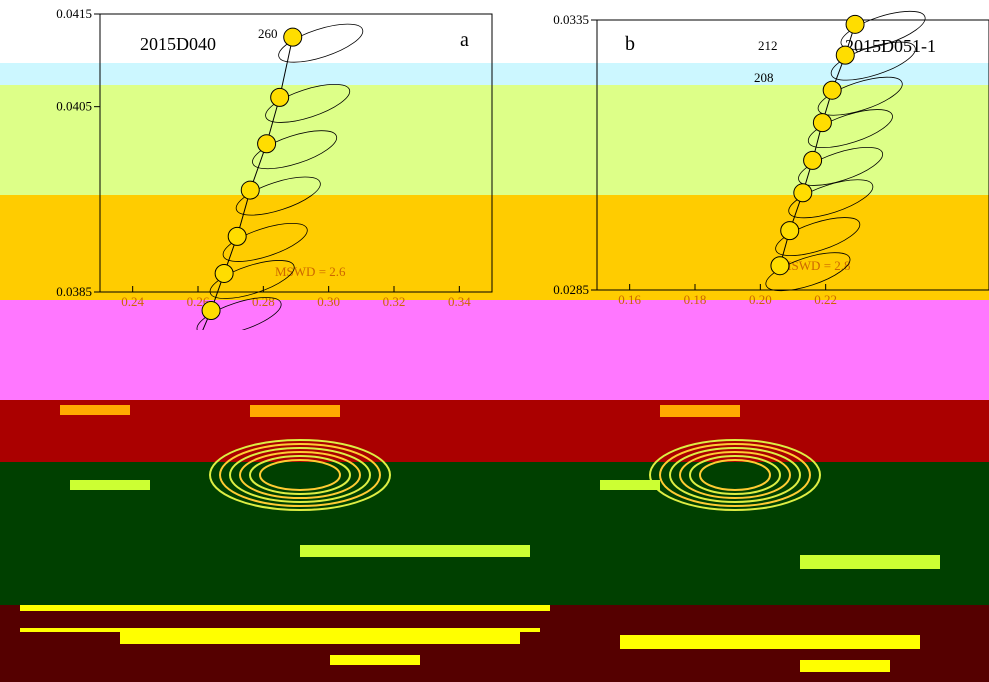 The width and height of the screenshot is (989, 682). Describe the element at coordinates (768, 45) in the screenshot. I see `concordia-label-b-0: 212` at that location.